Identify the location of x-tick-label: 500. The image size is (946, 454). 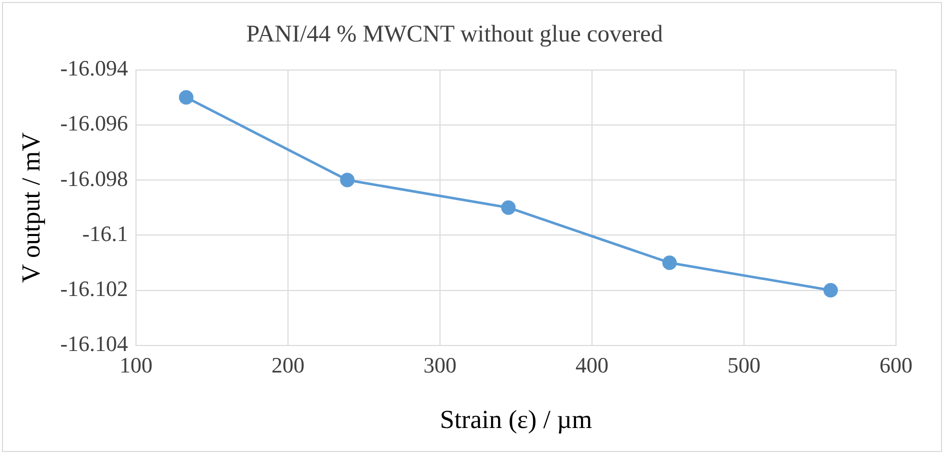
(744, 365).